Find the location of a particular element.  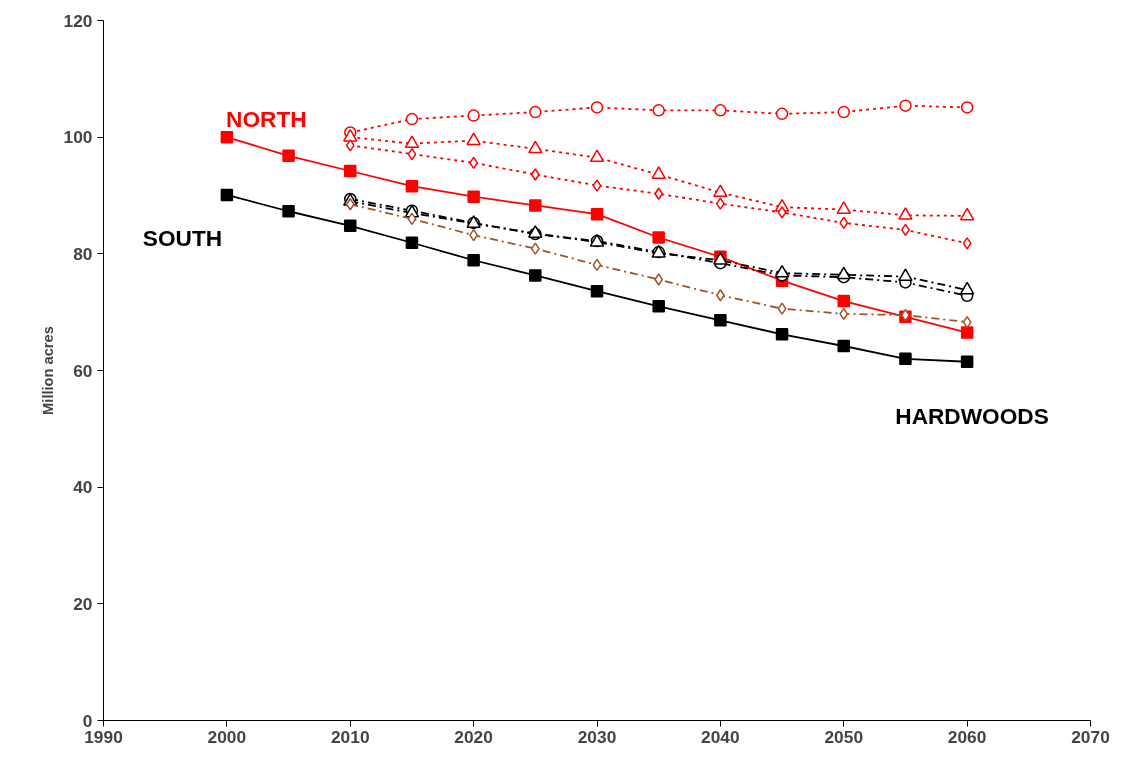

x-tick-label: 2020 is located at coordinates (473, 736).